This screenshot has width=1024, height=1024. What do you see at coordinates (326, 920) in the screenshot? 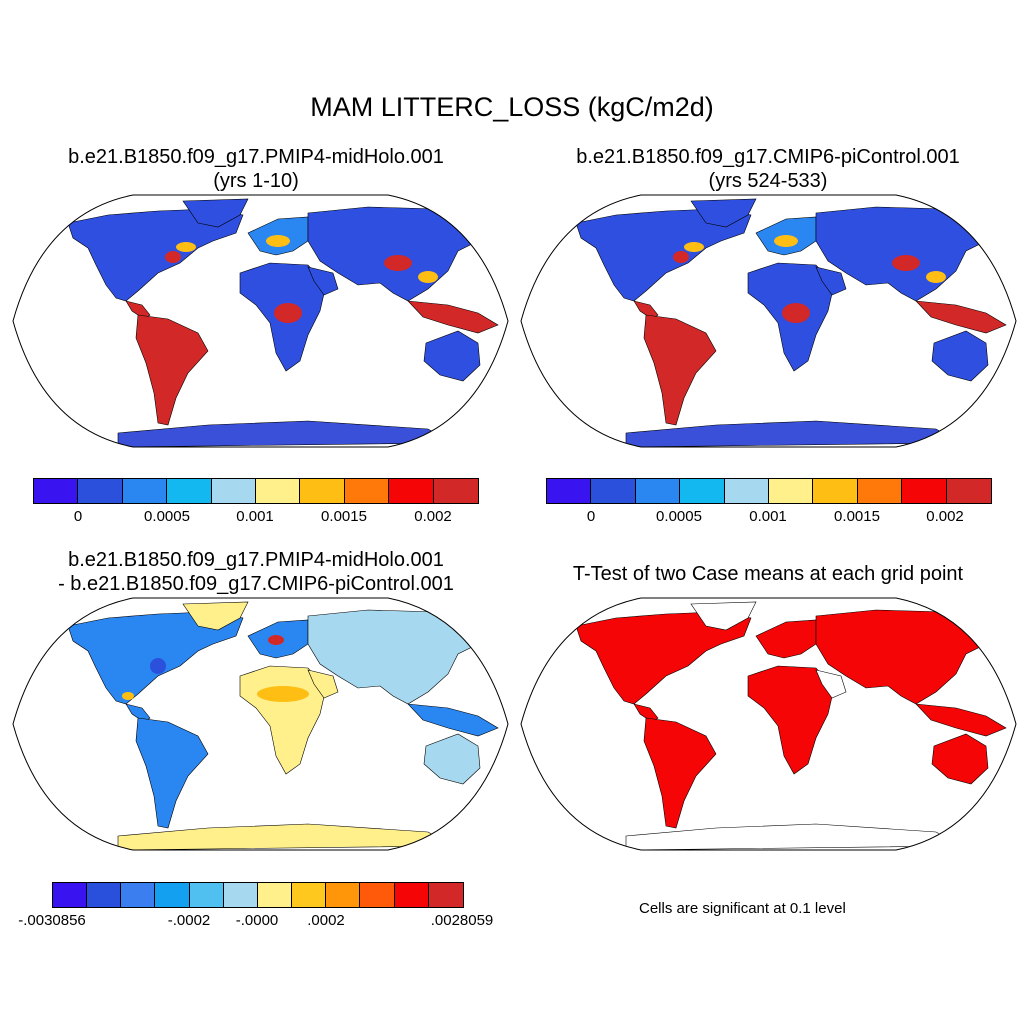
I see `cb3-label-3: .0002` at bounding box center [326, 920].